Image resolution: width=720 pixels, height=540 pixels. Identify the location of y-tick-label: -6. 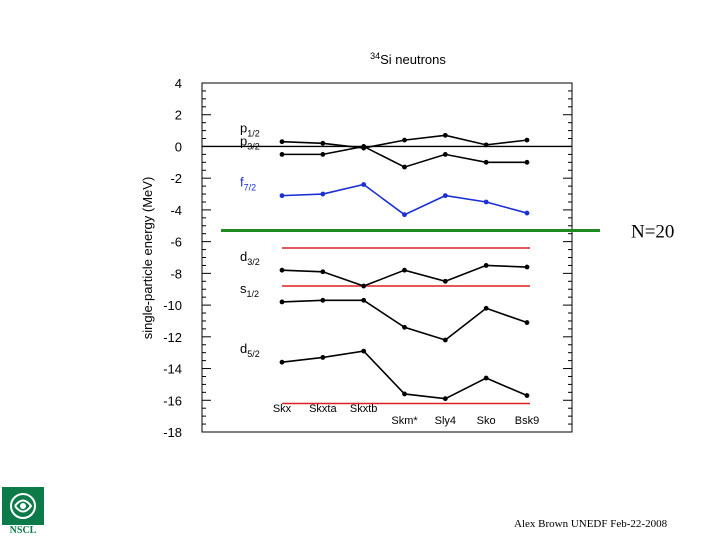
(176, 242).